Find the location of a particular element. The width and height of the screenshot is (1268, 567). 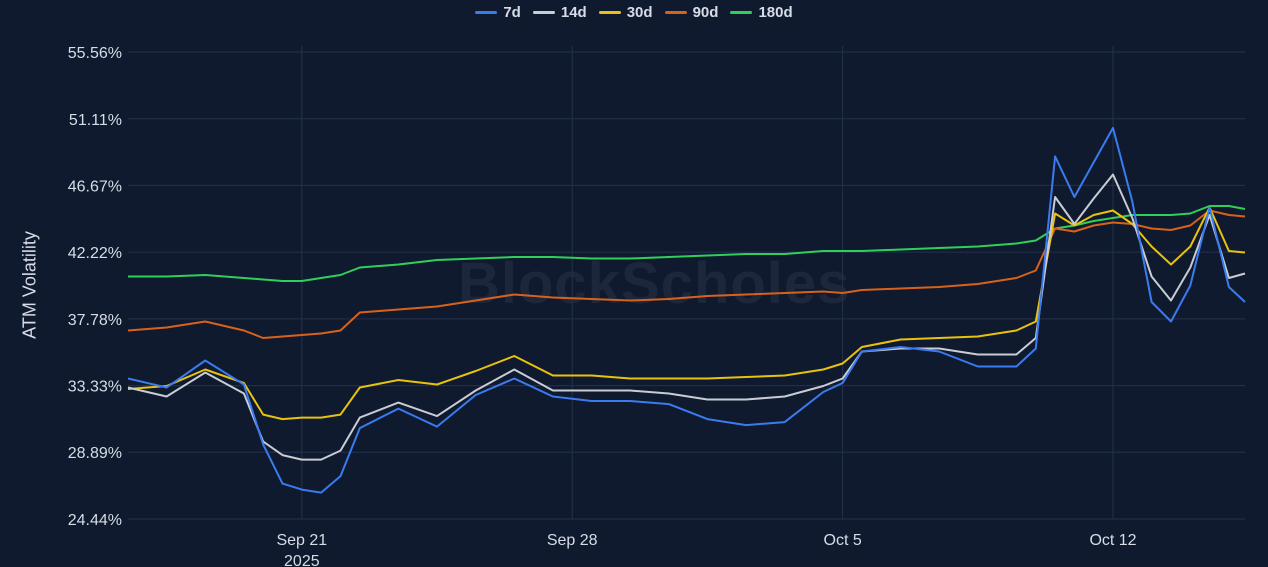

legend-item-7d: 7d is located at coordinates (498, 12).